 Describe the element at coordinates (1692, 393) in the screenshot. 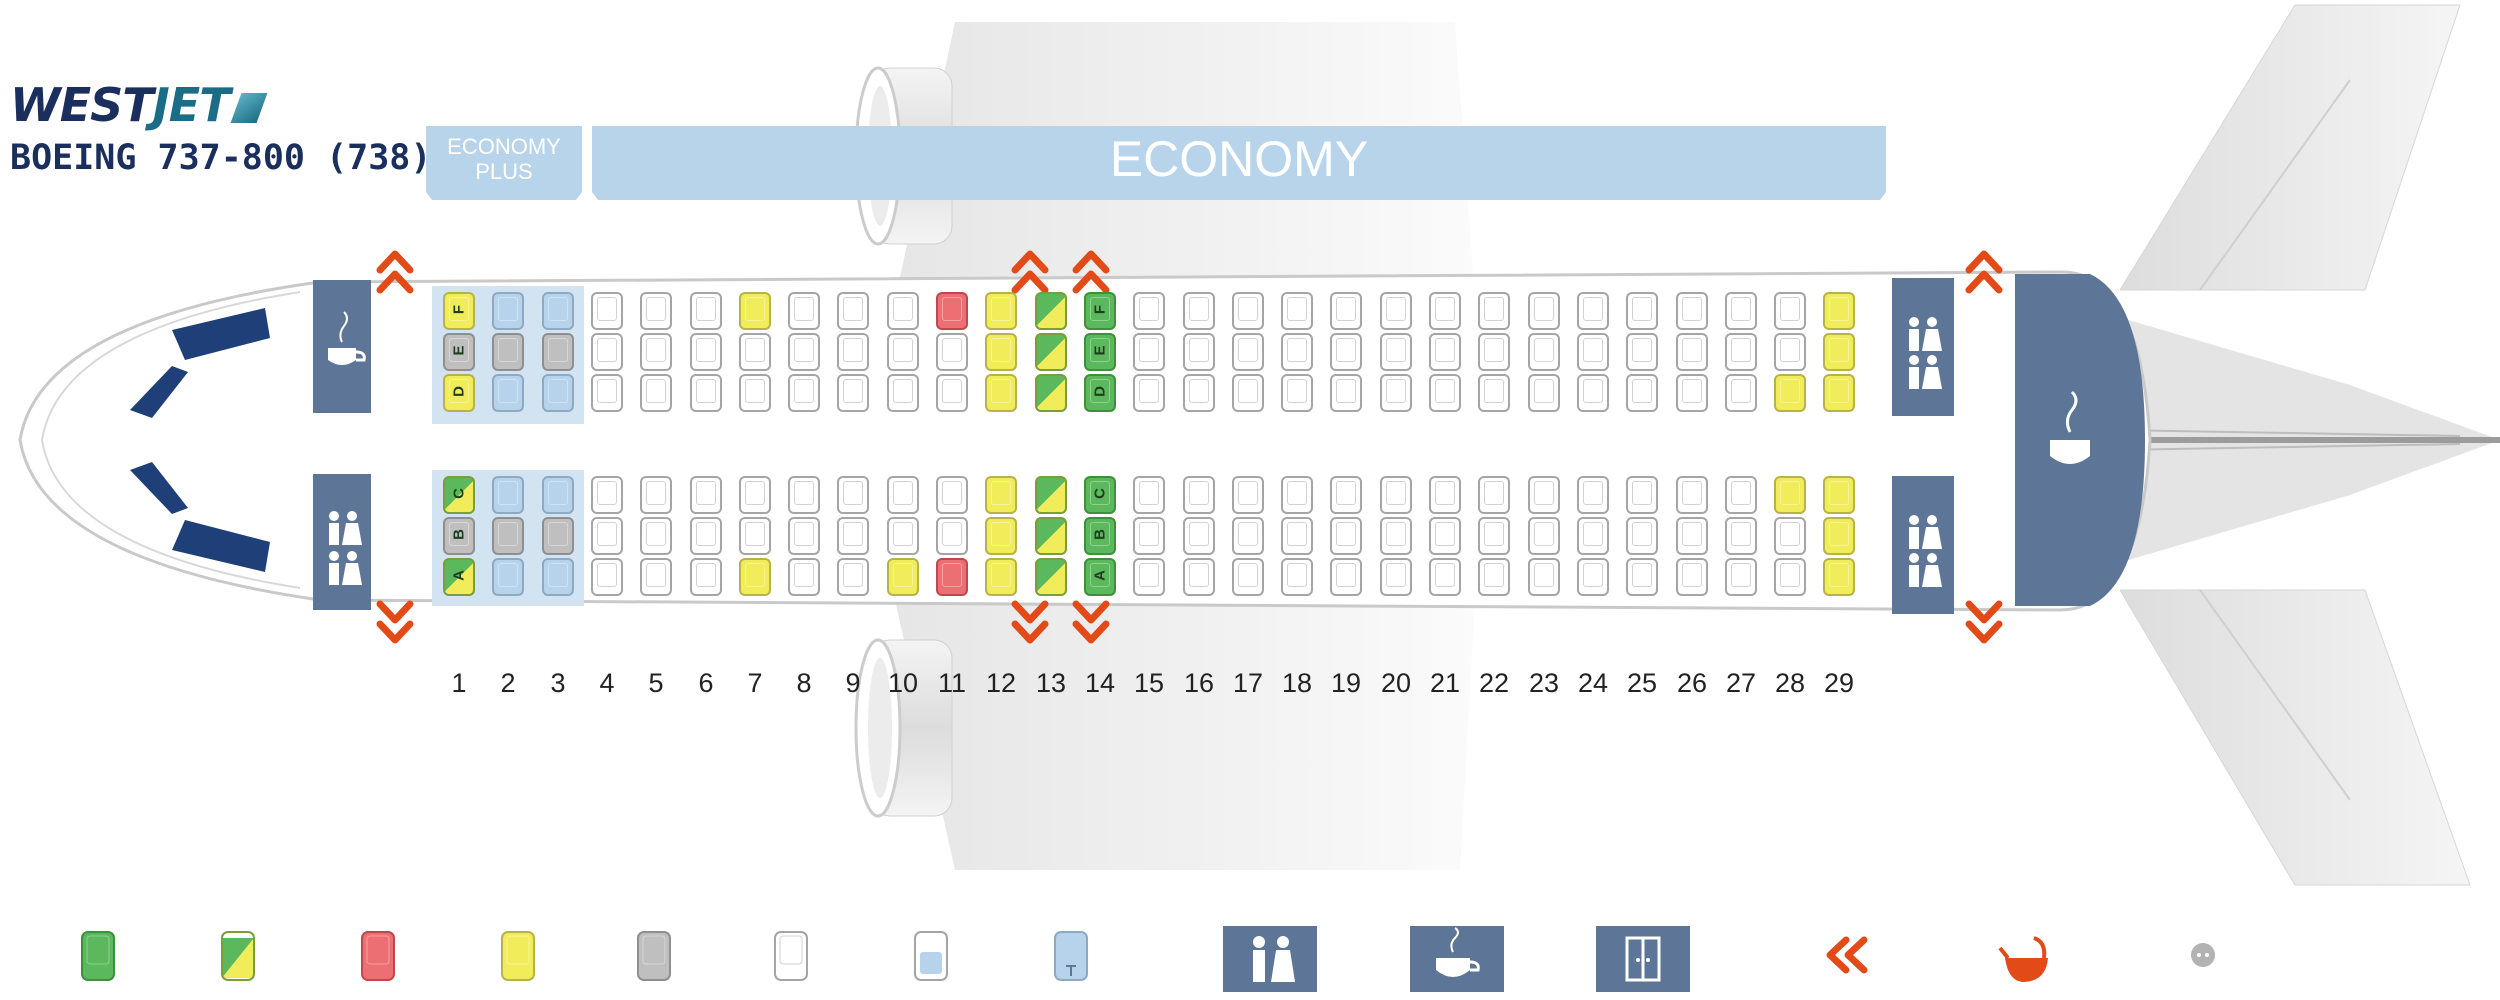

I see `seat-26D` at that location.